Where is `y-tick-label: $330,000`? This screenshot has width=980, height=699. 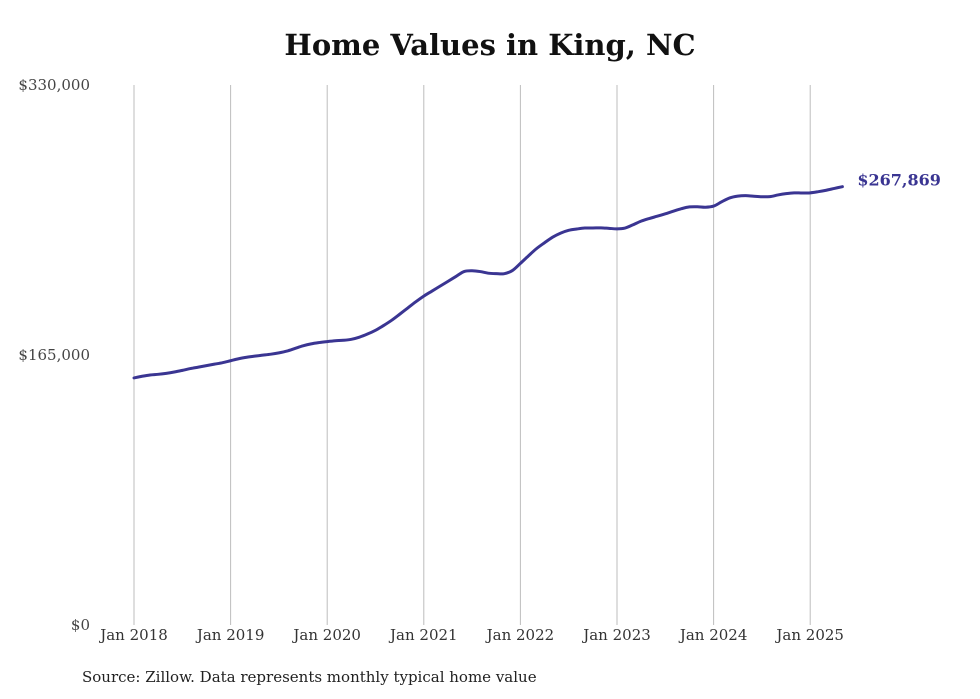 y-tick-label: $330,000 is located at coordinates (54, 85).